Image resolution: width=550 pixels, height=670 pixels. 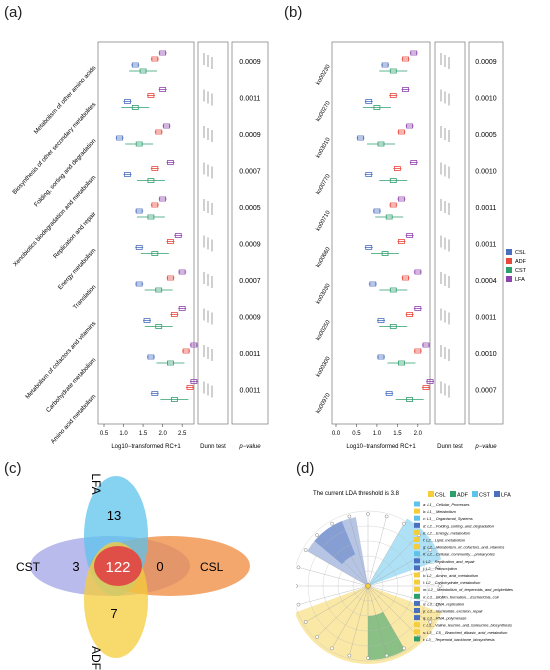 What do you see at coordinates (509, 261) in the screenshot?
I see `legend-swatch-adf` at bounding box center [509, 261].